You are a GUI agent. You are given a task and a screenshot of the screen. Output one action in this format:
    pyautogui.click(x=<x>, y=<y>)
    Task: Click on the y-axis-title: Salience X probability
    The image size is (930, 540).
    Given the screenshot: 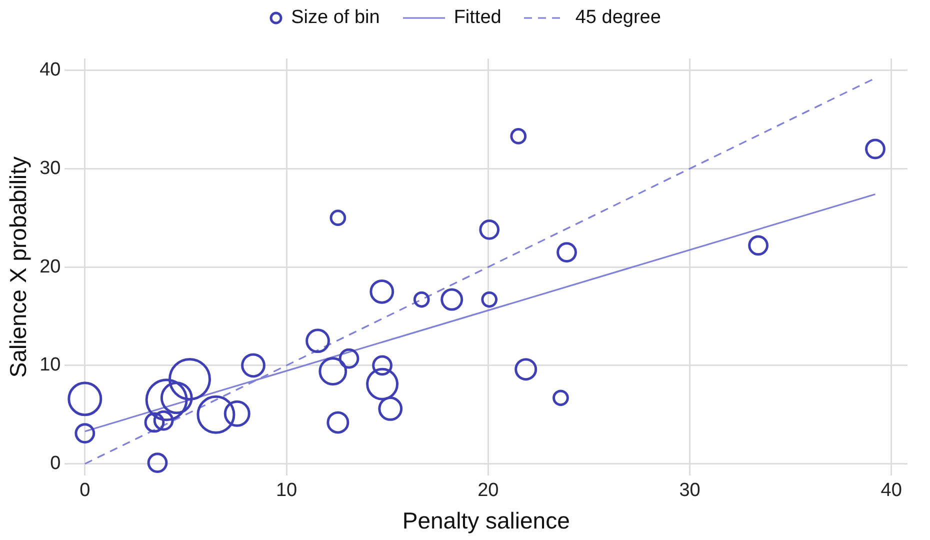 What is the action you would take?
    pyautogui.click(x=18, y=267)
    